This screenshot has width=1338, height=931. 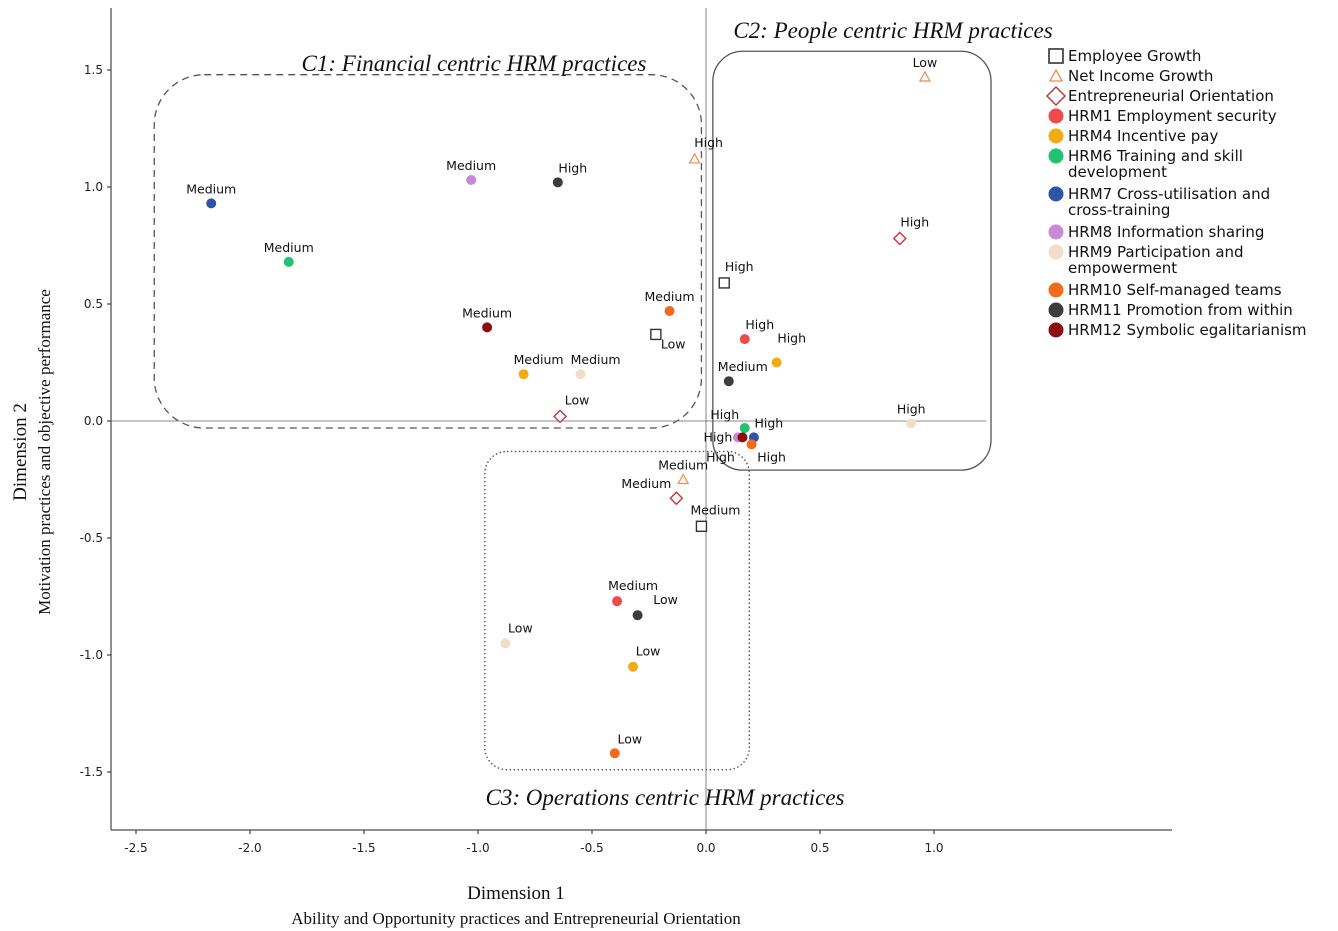 I want to click on y-tick-label: 1.5, so click(x=93, y=70).